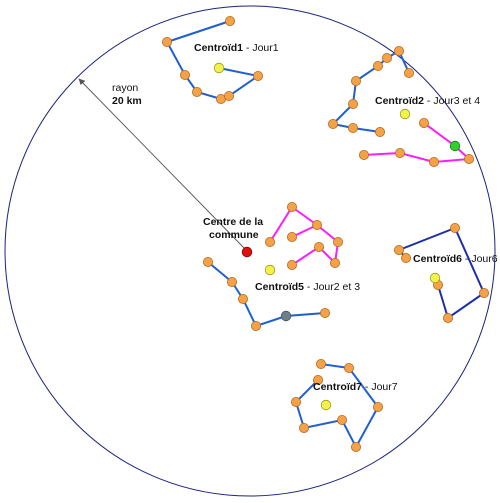 The height and width of the screenshot is (503, 500). I want to click on cluster1-route, so click(213, 60).